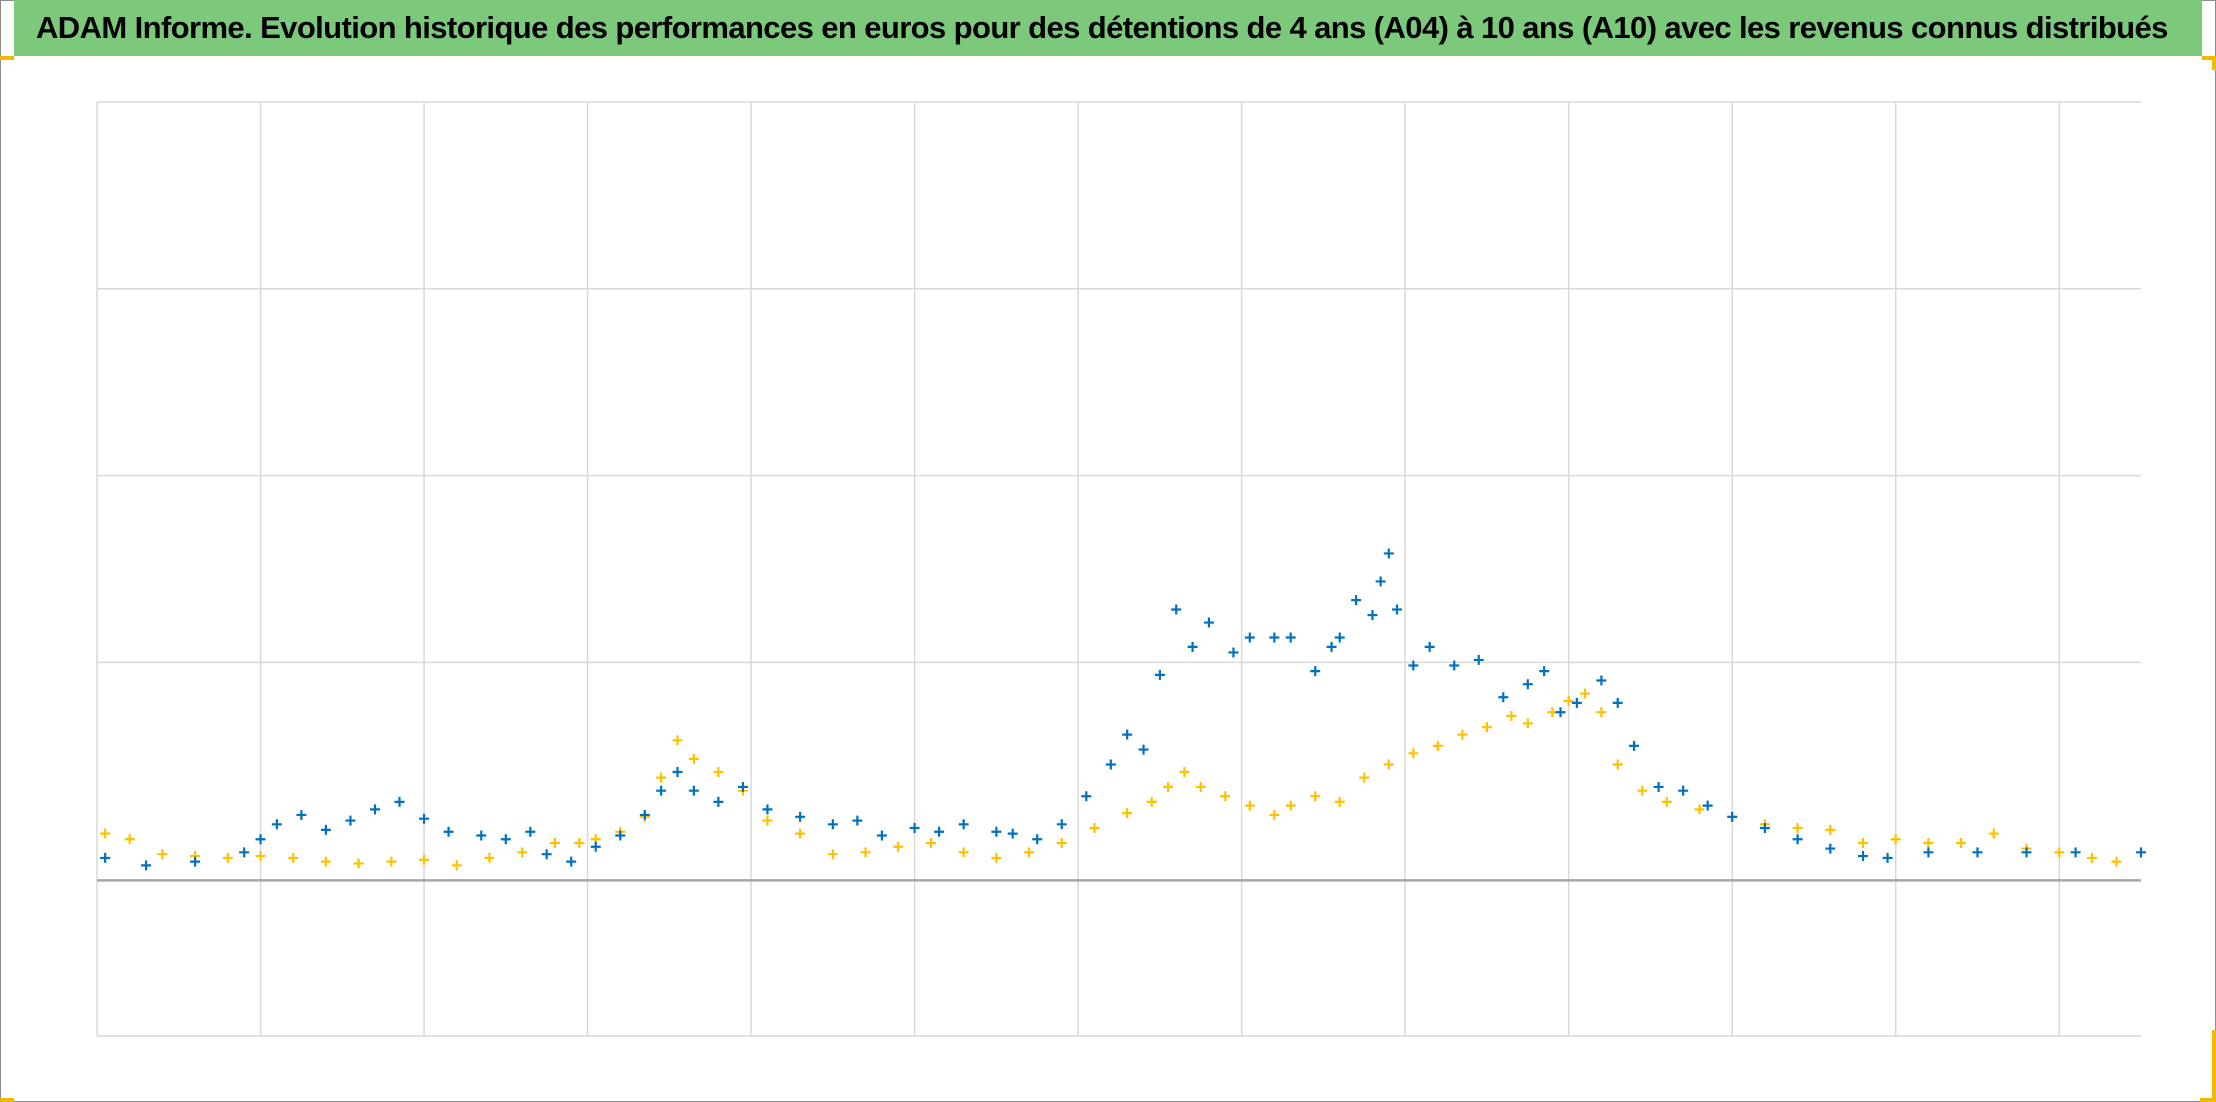  Describe the element at coordinates (7, 58) in the screenshot. I see `corner-accent-top-left` at that location.